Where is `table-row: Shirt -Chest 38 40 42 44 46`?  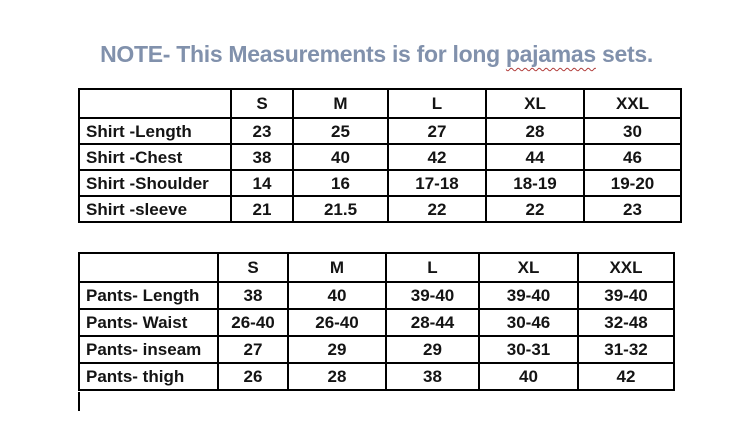 table-row: Shirt -Chest 38 40 42 44 46 is located at coordinates (380, 157).